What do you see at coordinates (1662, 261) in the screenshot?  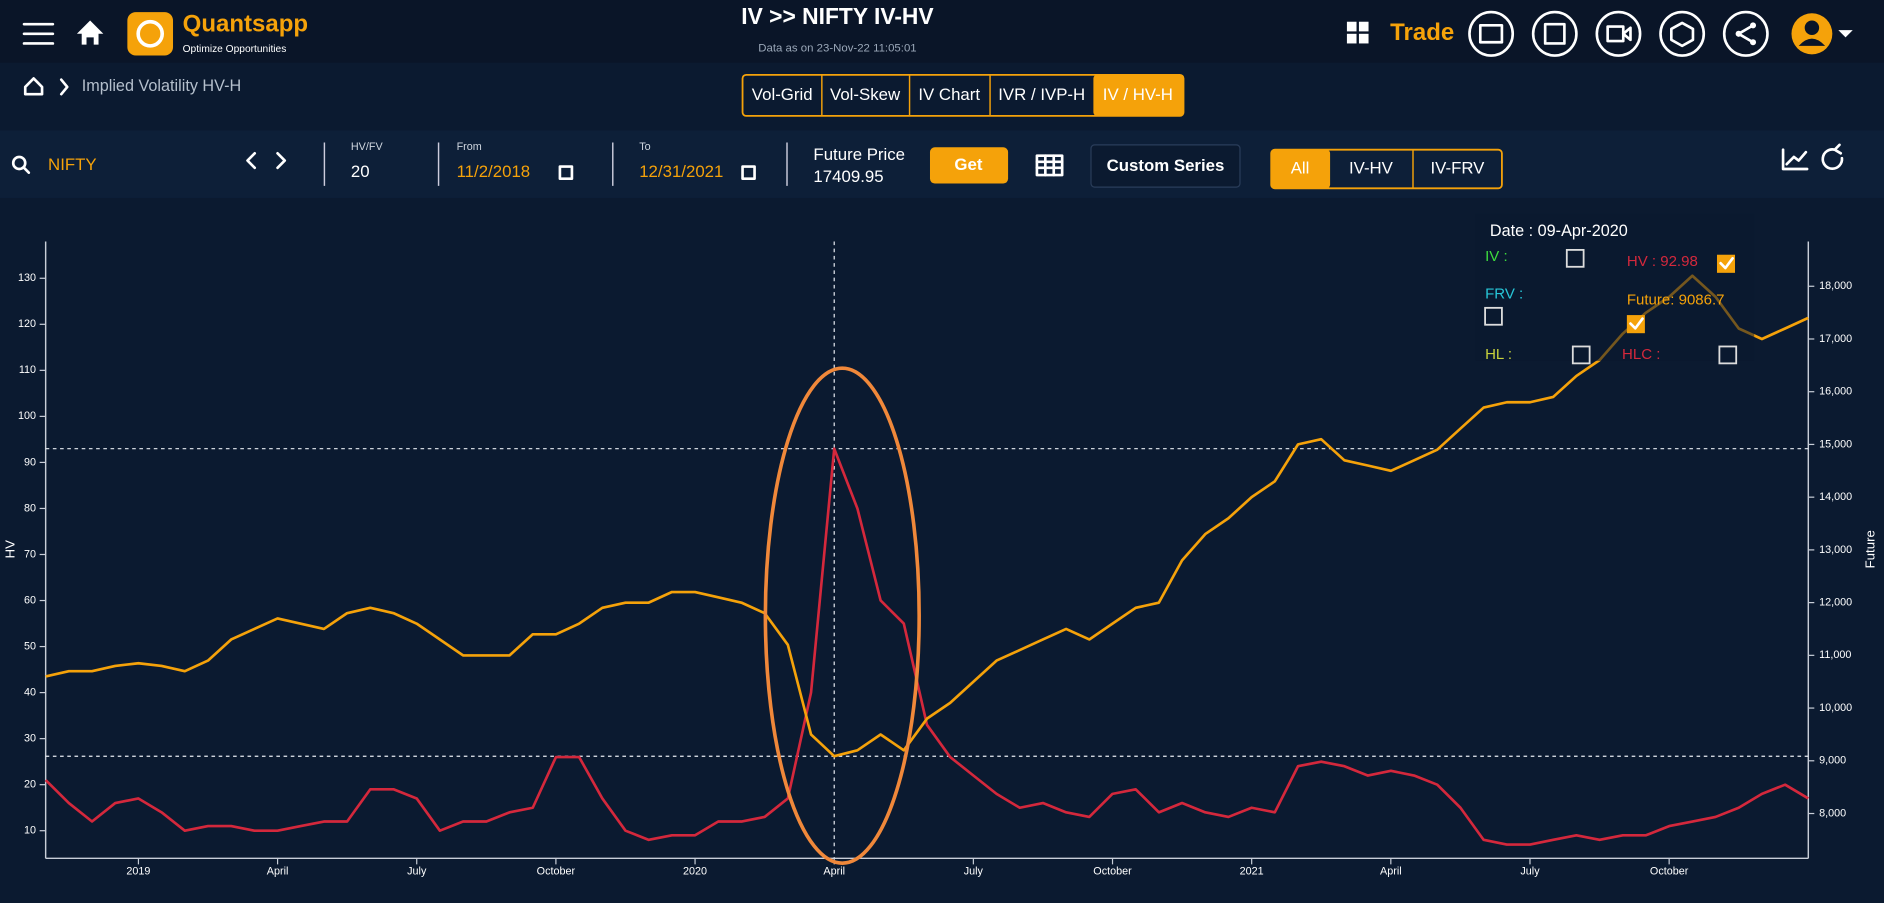 I see `tooltip-hv: HV : 92.98` at bounding box center [1662, 261].